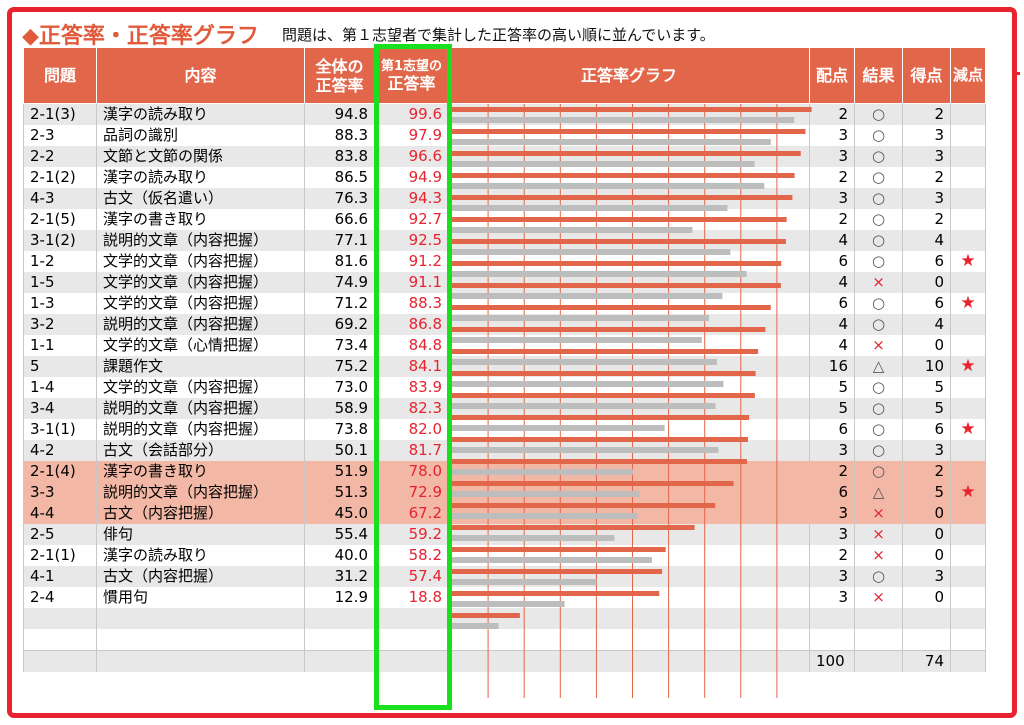  What do you see at coordinates (339, 177) in the screenshot?
I see `all-rate: 86.5` at bounding box center [339, 177].